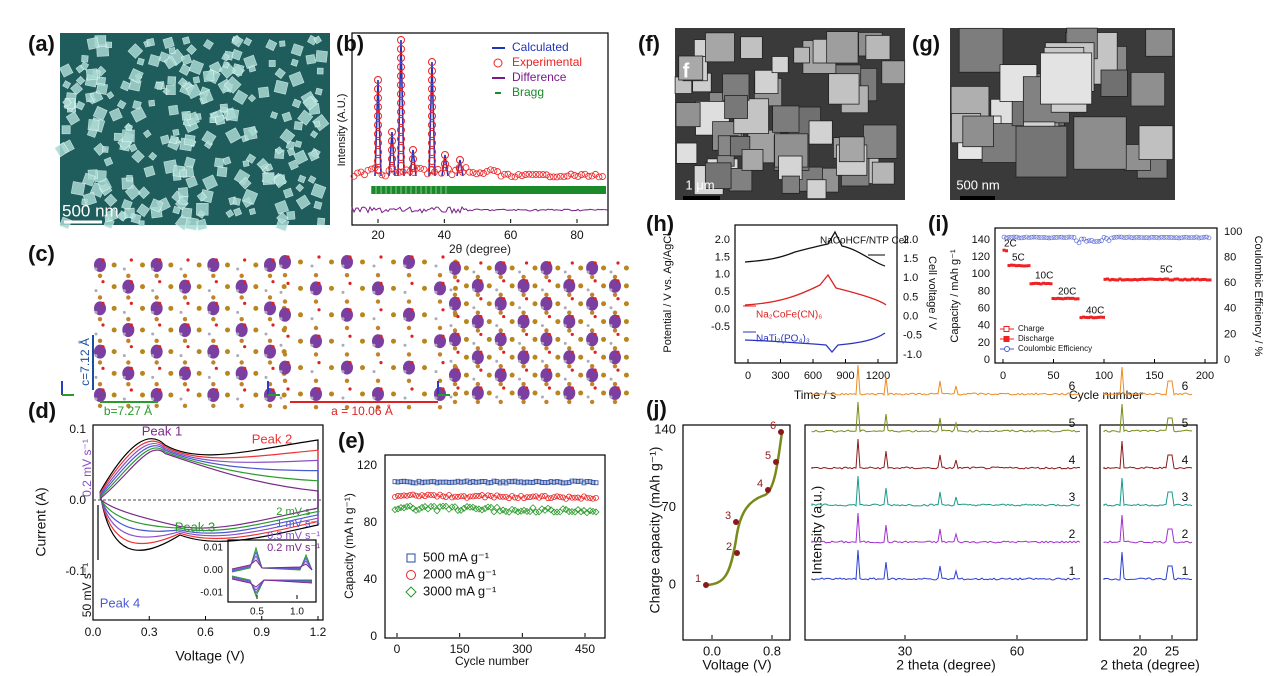  I want to click on label: 5, so click(1185, 423).